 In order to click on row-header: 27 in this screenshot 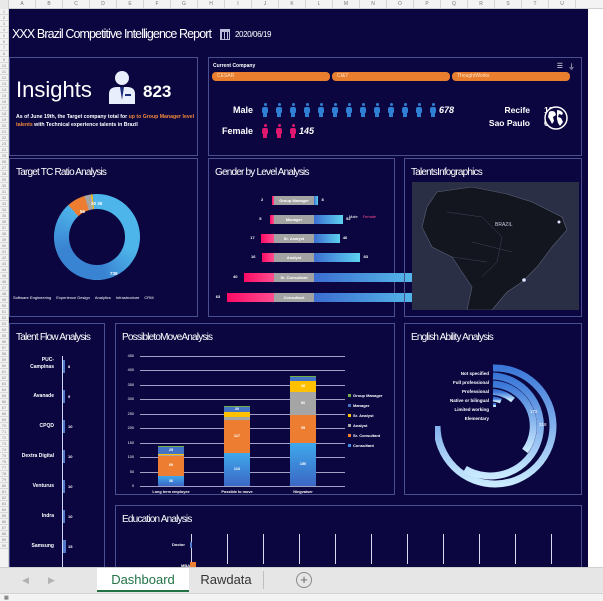, I will do `click(4, 168)`.